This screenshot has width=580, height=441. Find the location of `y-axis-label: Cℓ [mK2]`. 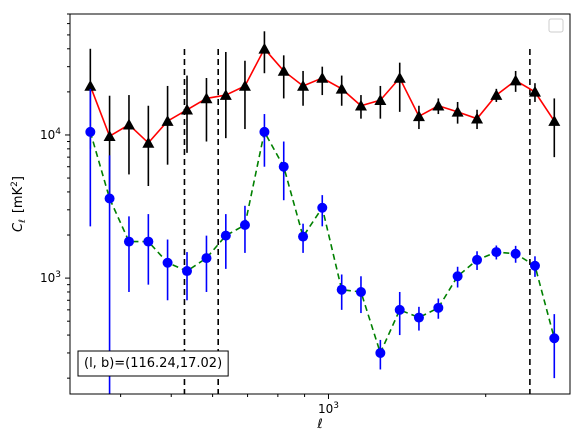

y-axis-label: Cℓ [mK2] is located at coordinates (19, 204).